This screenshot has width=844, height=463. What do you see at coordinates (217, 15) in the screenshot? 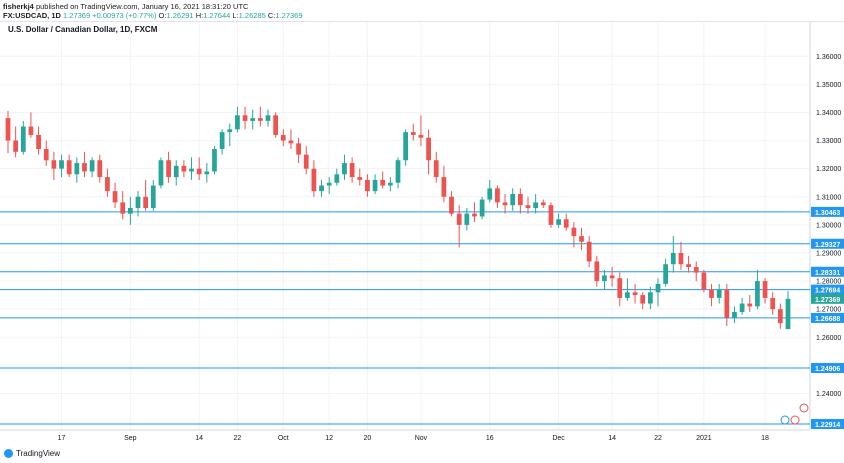
I see `high-value: 1.27644` at bounding box center [217, 15].